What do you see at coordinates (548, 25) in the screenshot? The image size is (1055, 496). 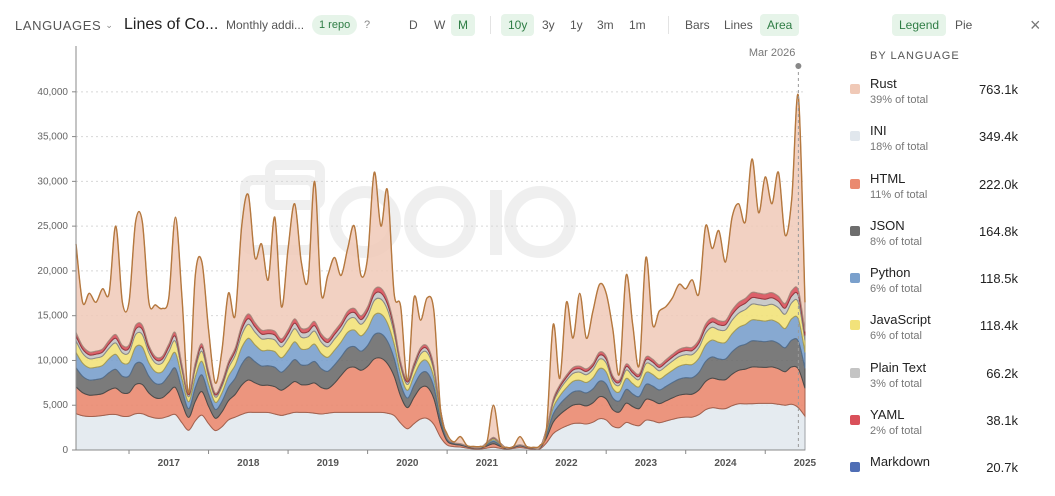 I see `range-3y-button: 3y` at bounding box center [548, 25].